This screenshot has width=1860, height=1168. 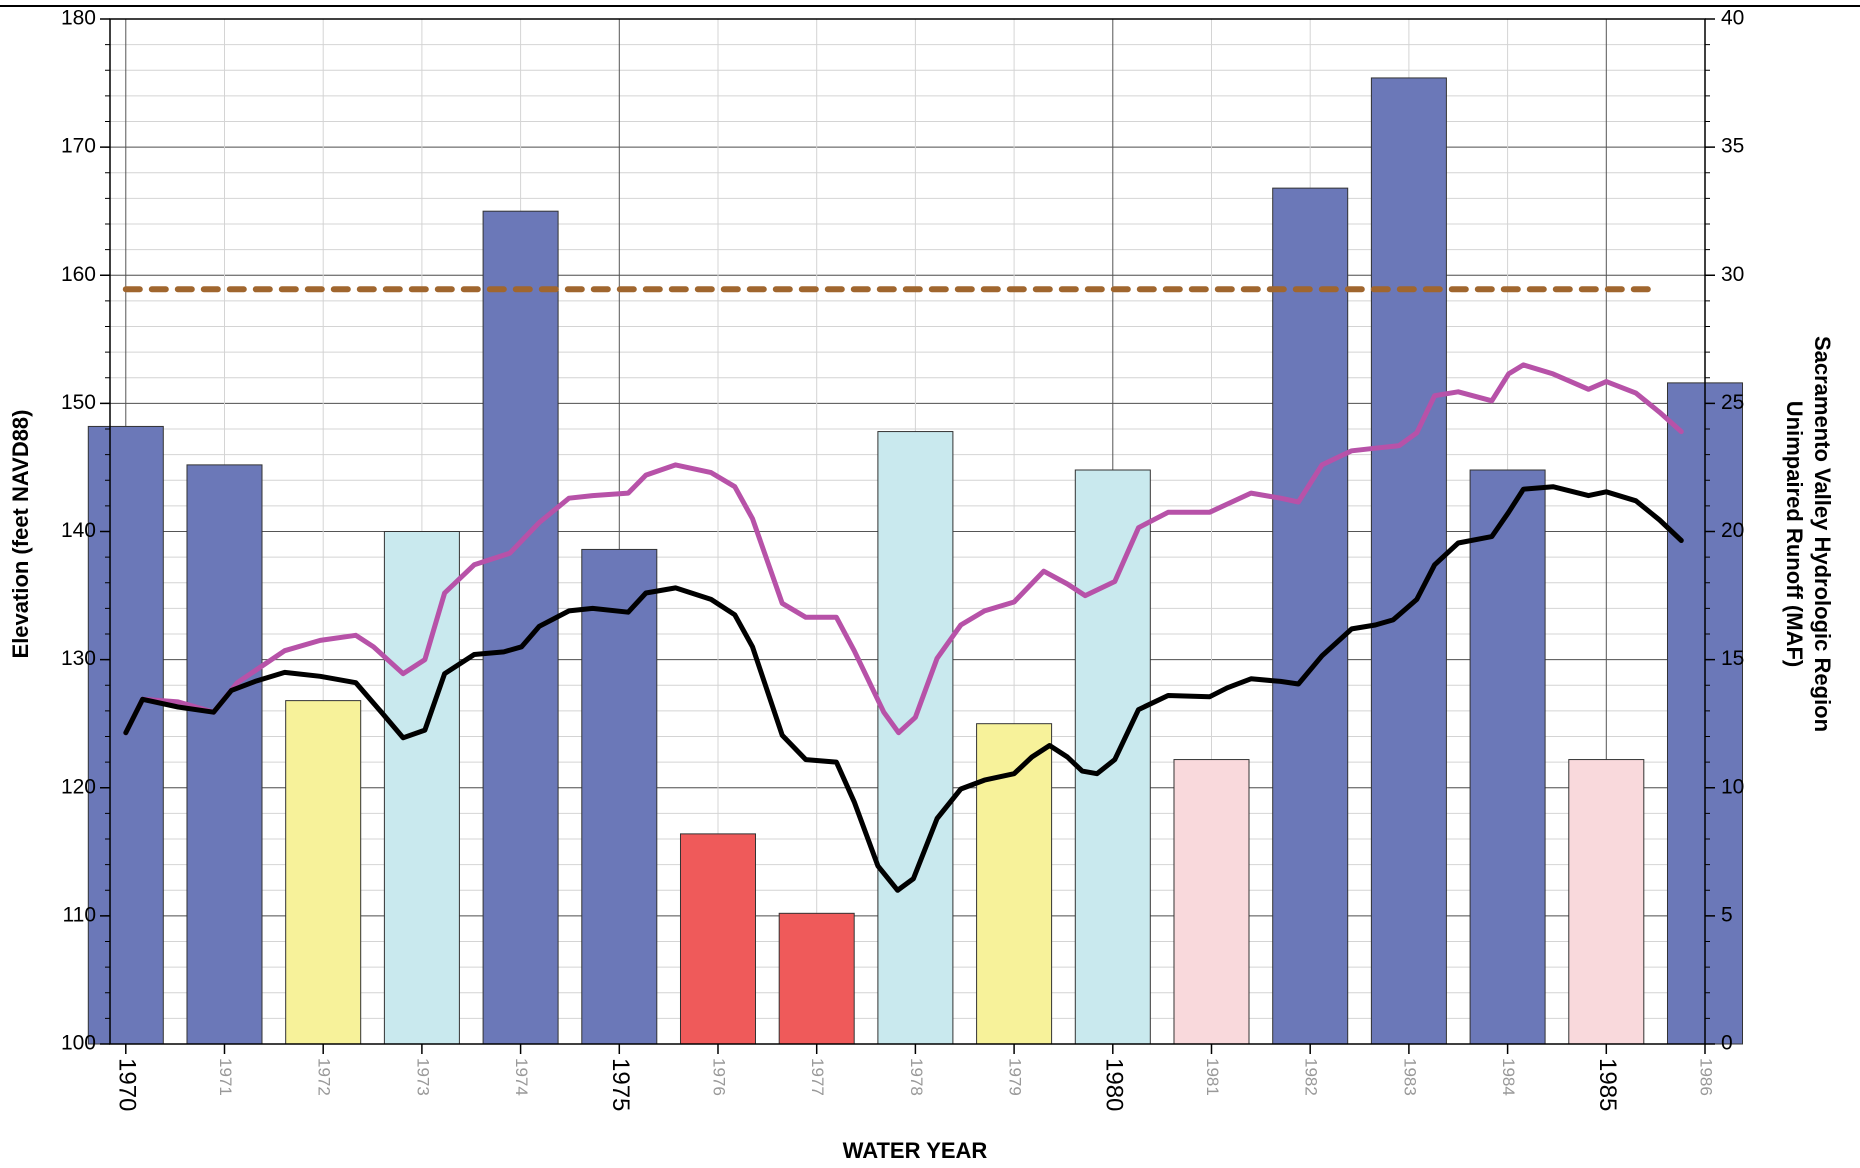 I want to click on y-tick-label: 150, so click(x=78, y=402).